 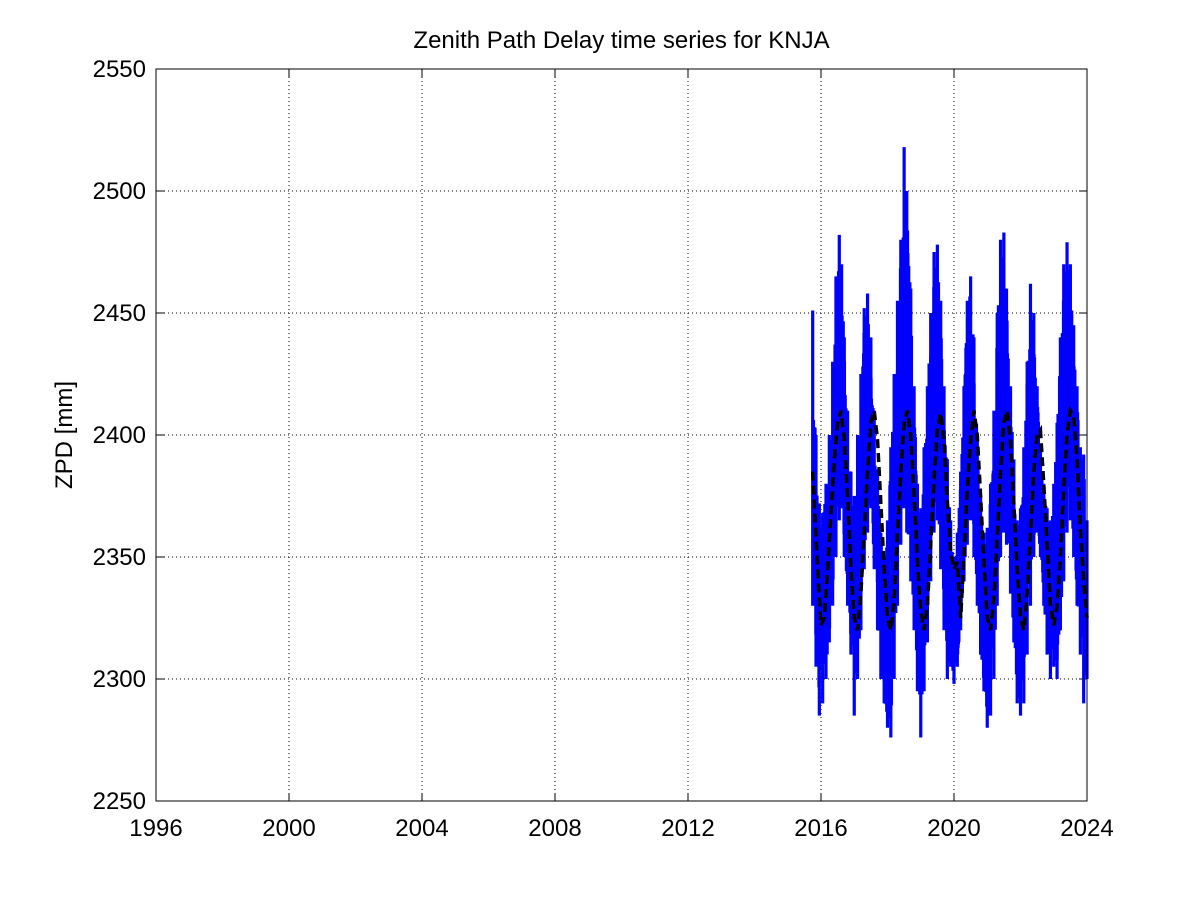 What do you see at coordinates (119, 69) in the screenshot?
I see `y-tick-label: 2550` at bounding box center [119, 69].